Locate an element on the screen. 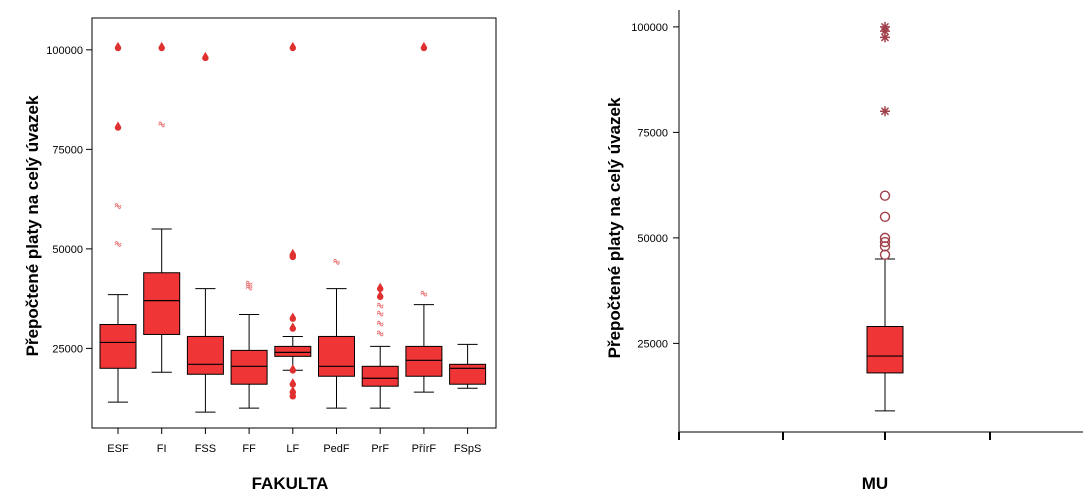 The height and width of the screenshot is (493, 1083). x-tick-label: PřírF is located at coordinates (424, 449).